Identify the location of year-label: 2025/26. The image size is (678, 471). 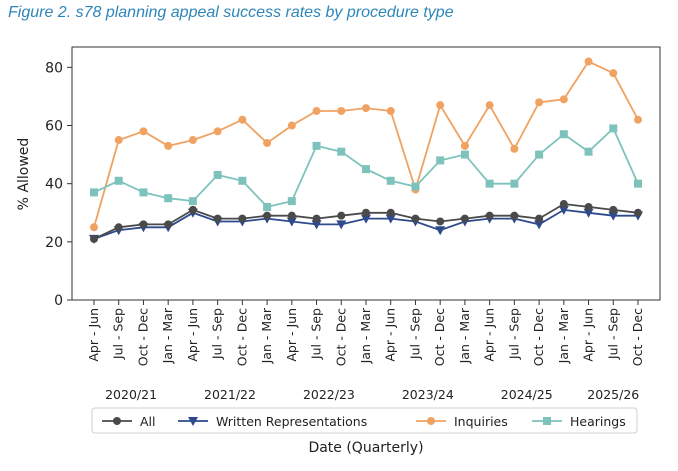
(613, 394).